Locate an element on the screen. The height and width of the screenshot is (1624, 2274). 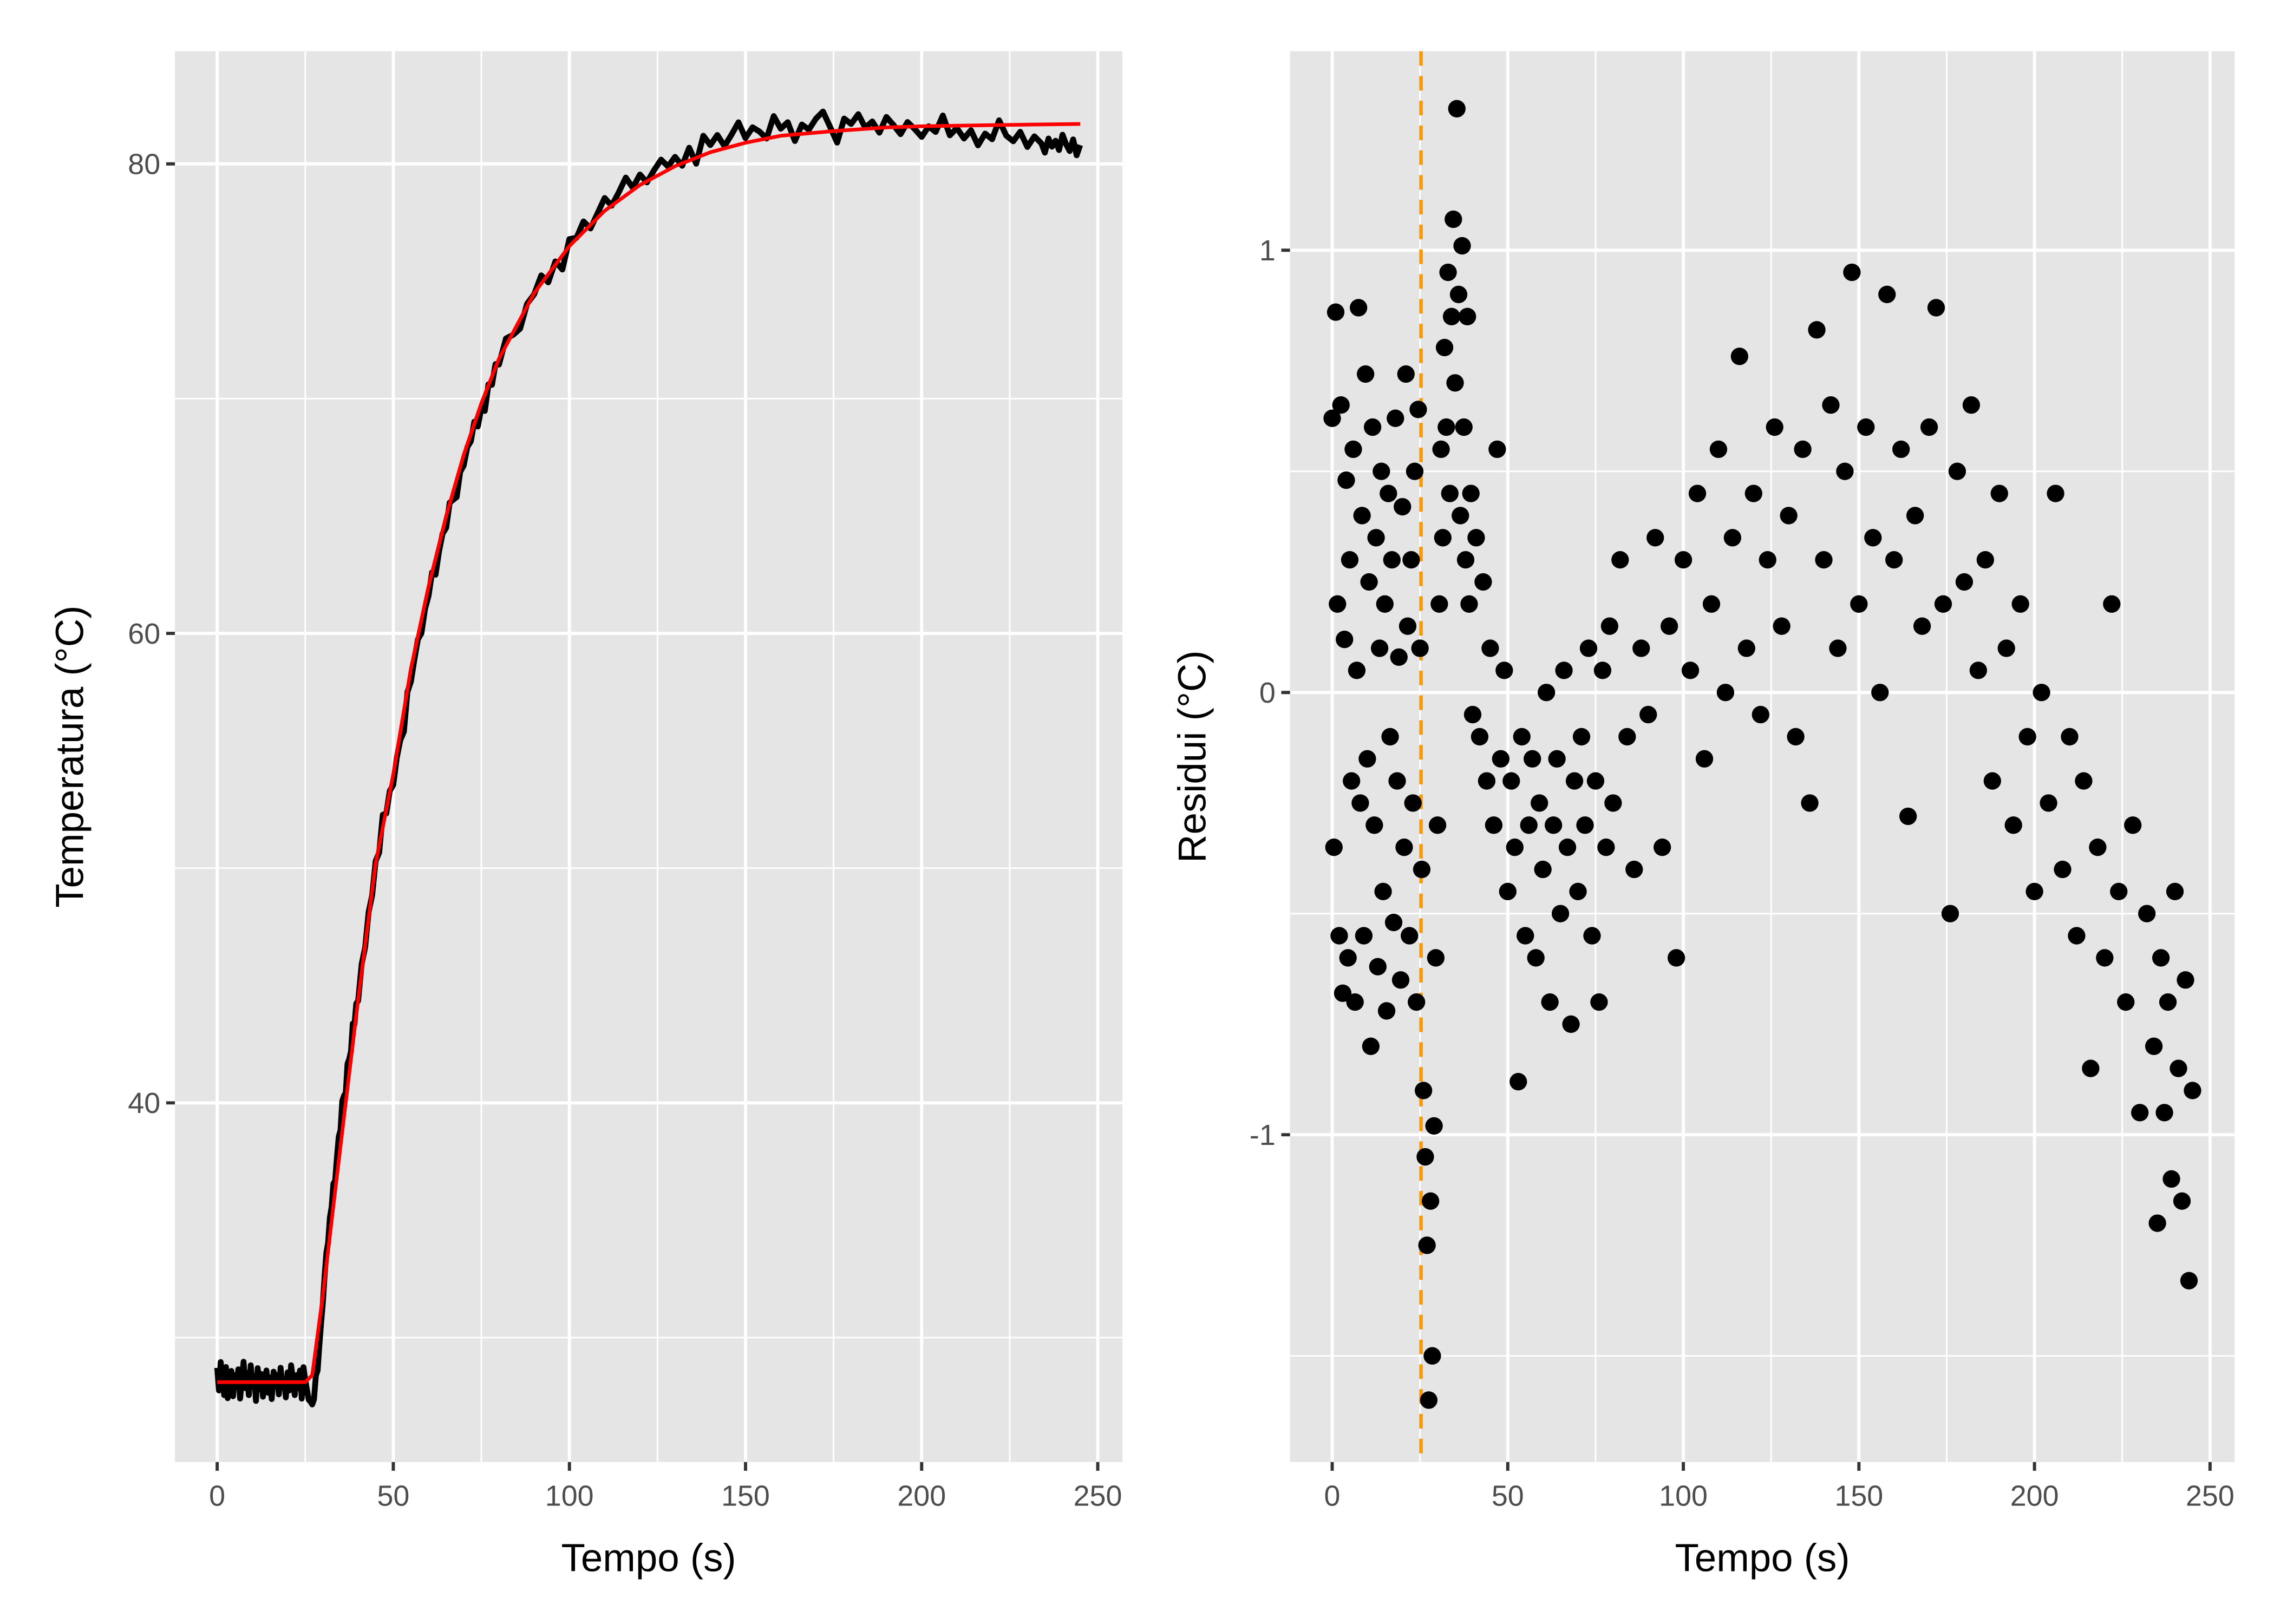
y-tick-label: 80 is located at coordinates (144, 165).